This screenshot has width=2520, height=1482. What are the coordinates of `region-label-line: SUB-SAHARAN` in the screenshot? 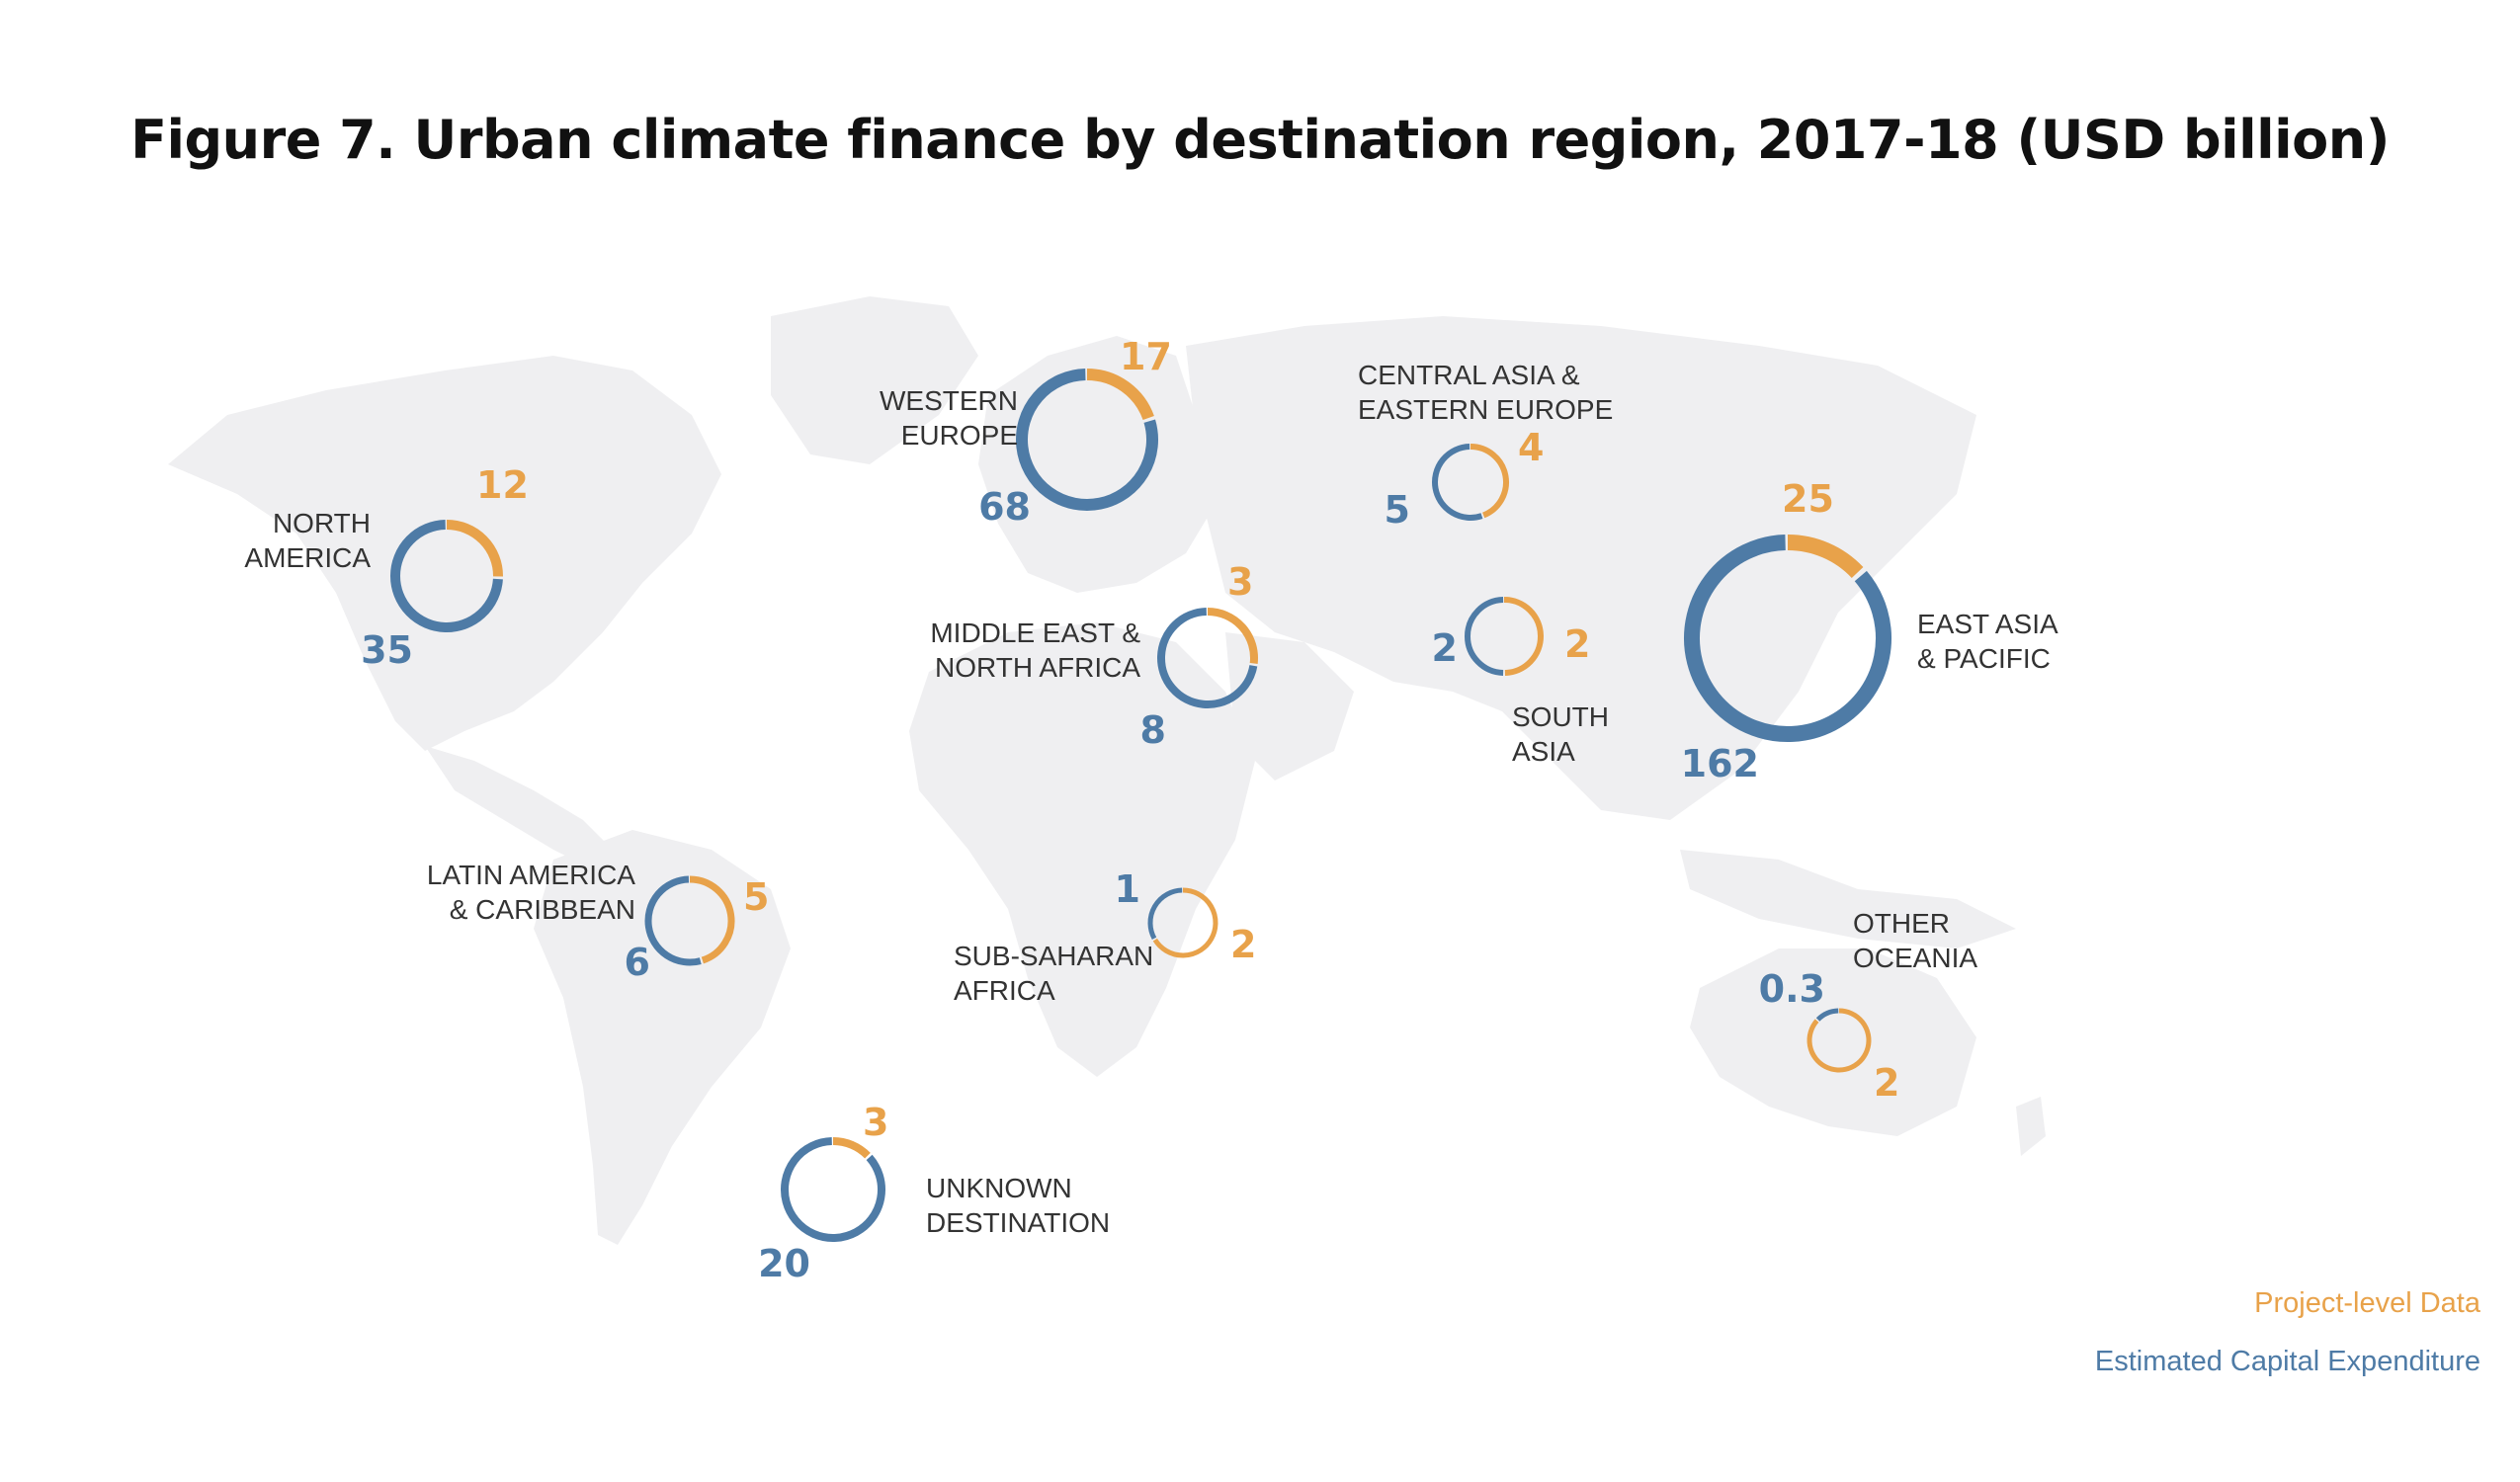 It's located at (1054, 956).